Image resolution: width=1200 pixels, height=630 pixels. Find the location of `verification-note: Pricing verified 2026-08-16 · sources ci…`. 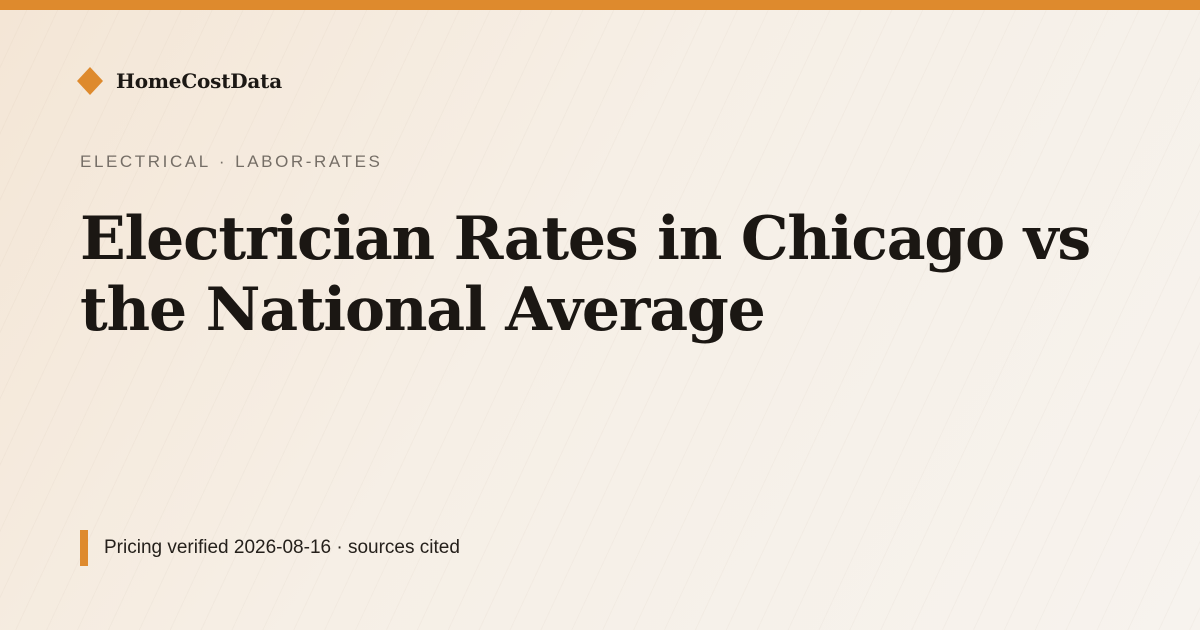

verification-note: Pricing verified 2026-08-16 · sources ci… is located at coordinates (270, 548).